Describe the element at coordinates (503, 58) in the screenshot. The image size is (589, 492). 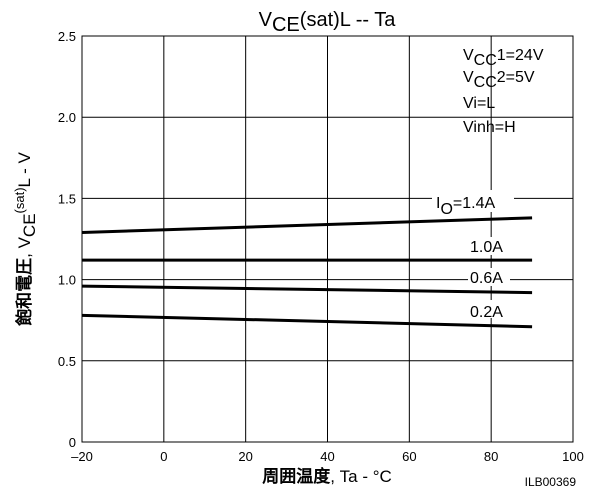
I see `condition-vcc1: VCC1=24V` at that location.